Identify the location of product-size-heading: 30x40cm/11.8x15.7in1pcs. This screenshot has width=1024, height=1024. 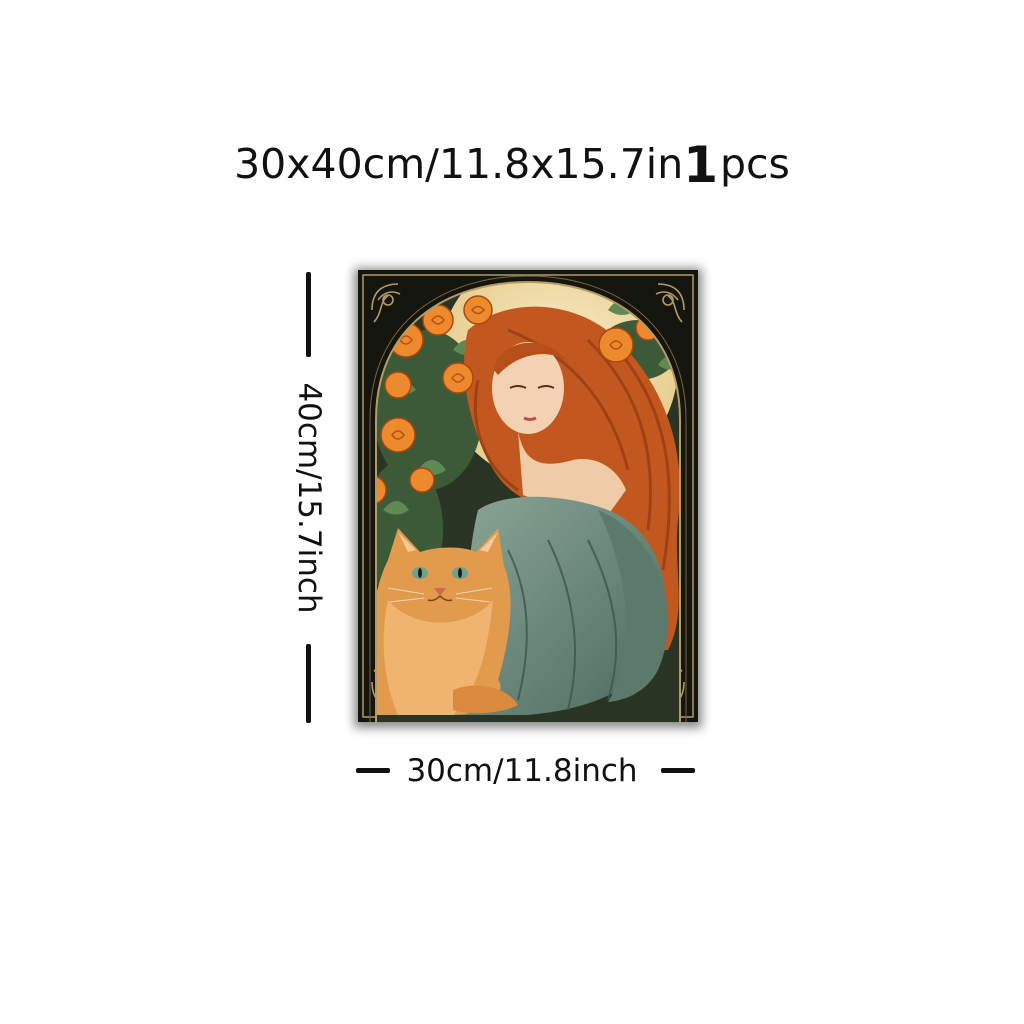
(512, 164).